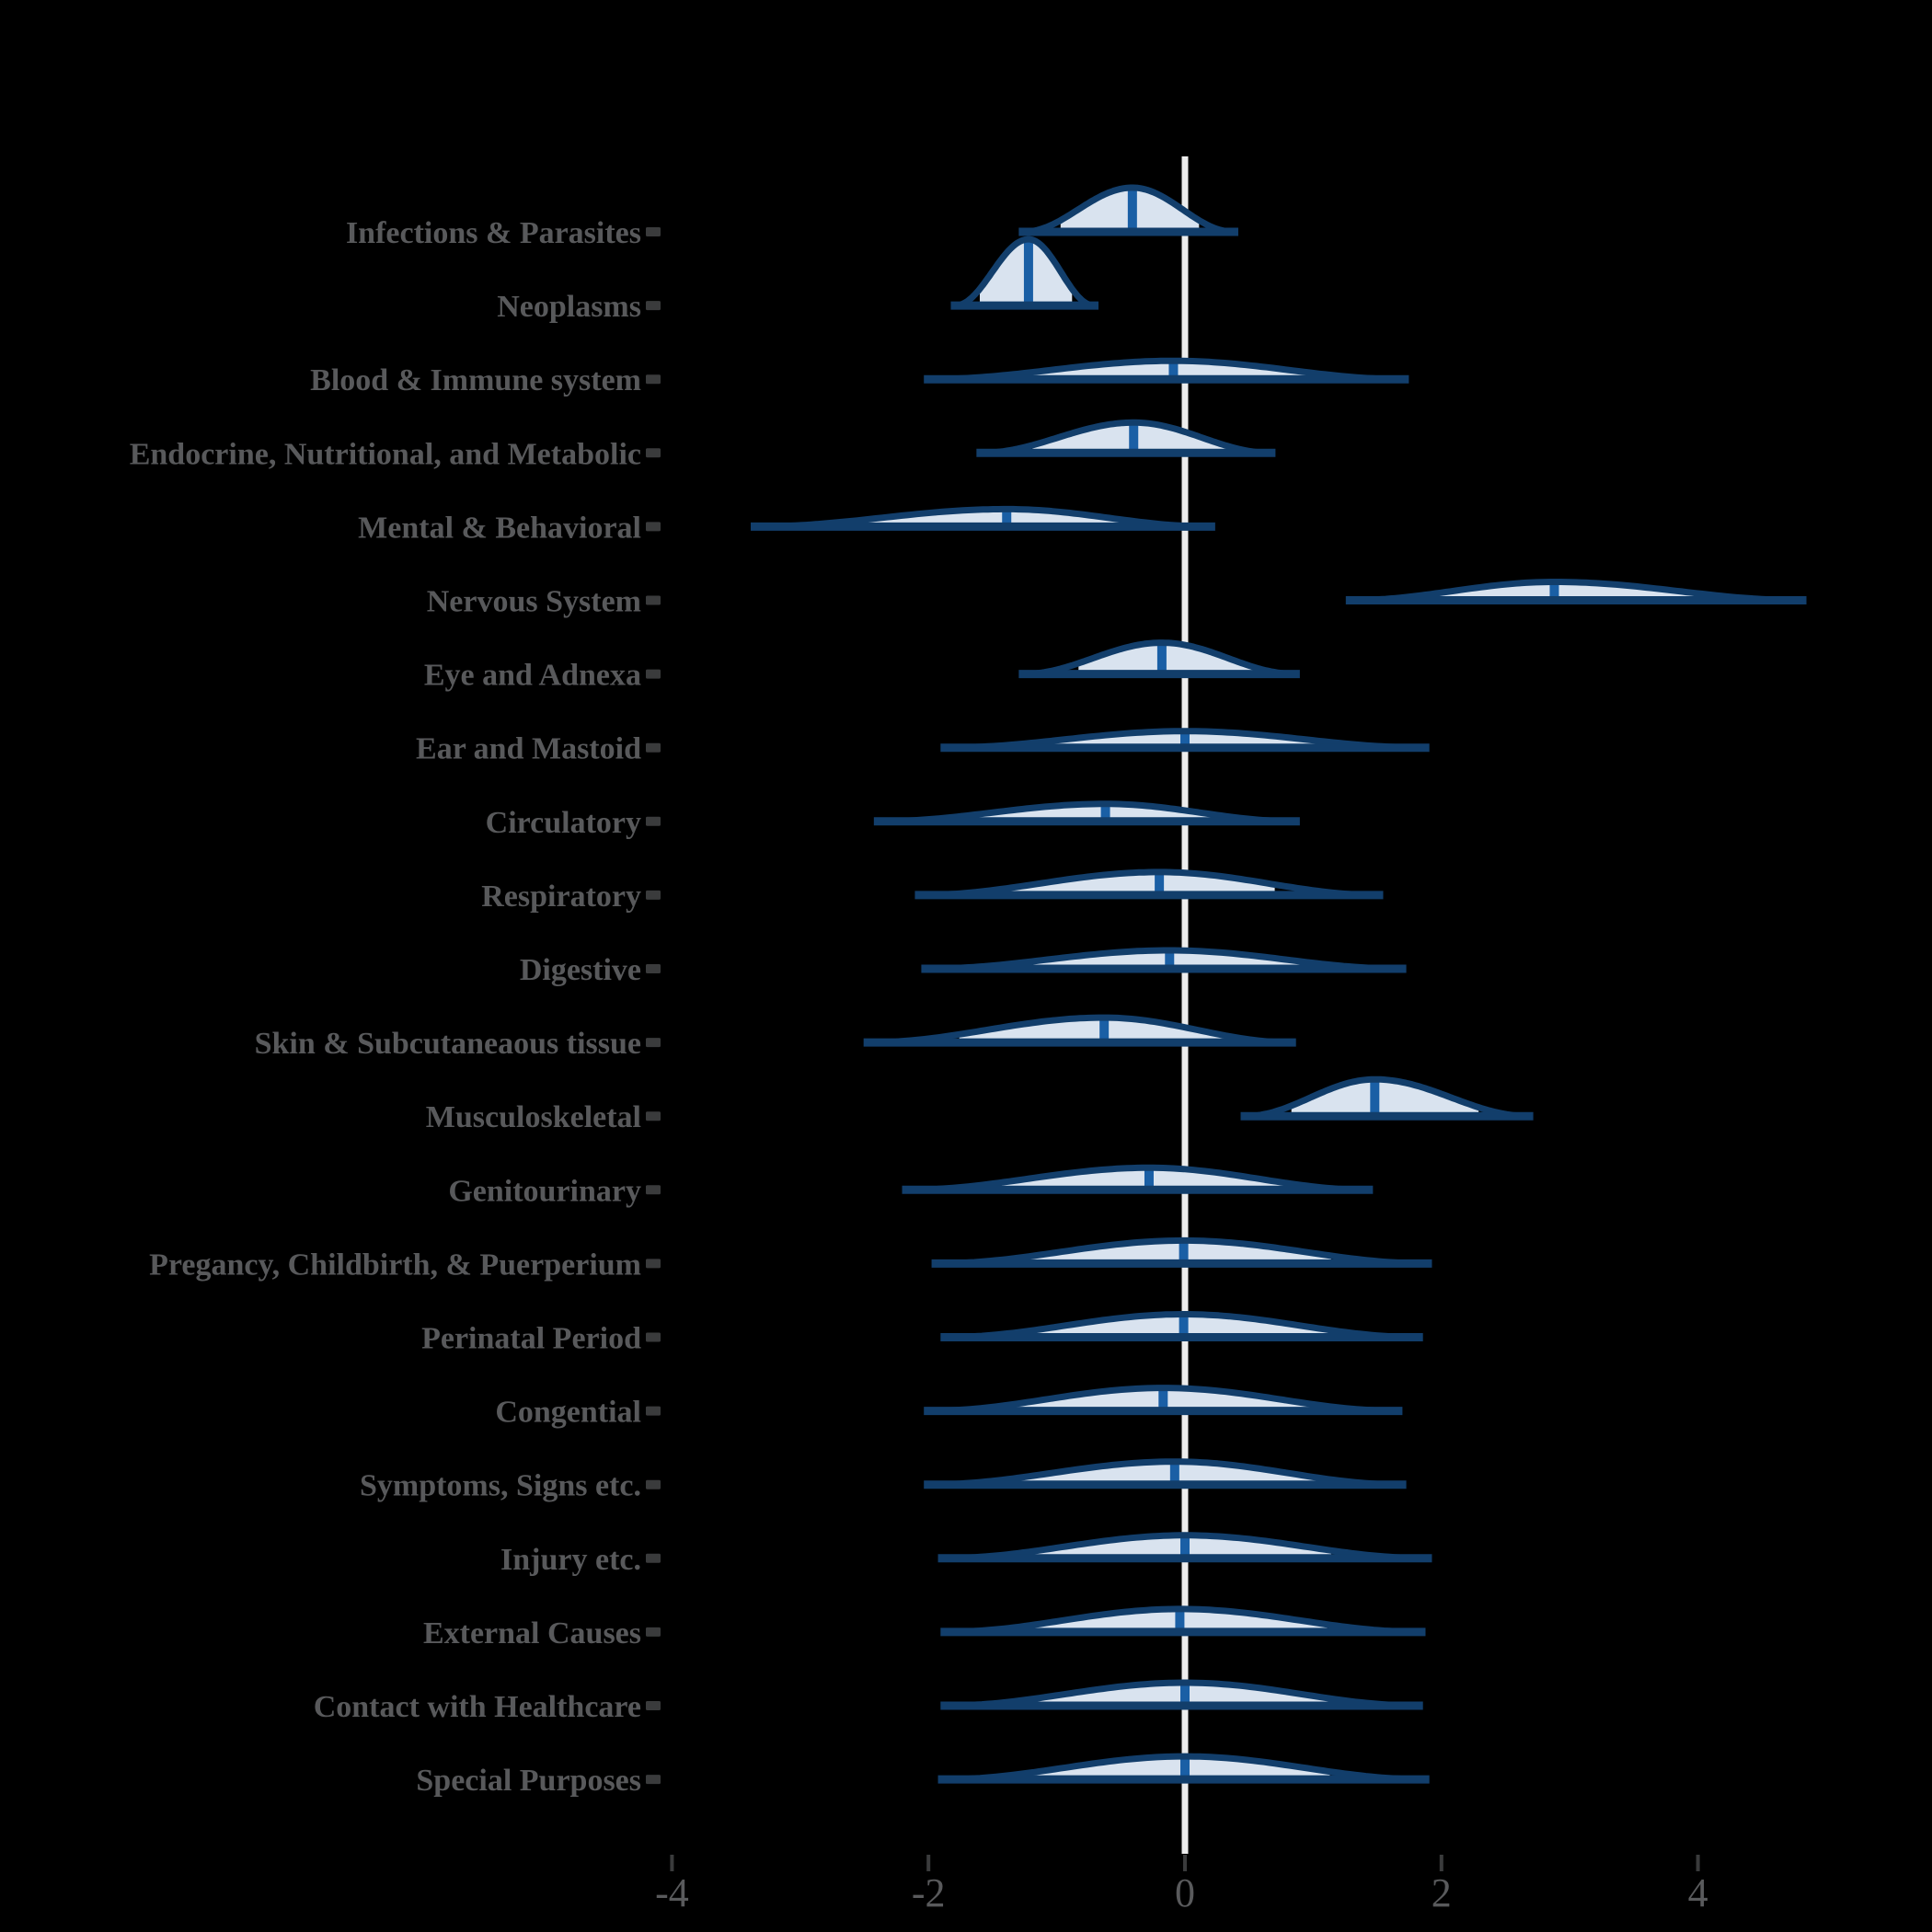  Describe the element at coordinates (570, 1560) in the screenshot. I see `category-label: Injury etc.` at that location.